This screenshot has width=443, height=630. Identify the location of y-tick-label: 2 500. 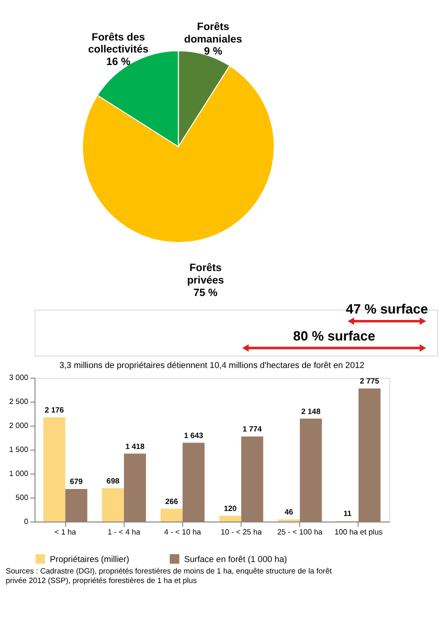
(18, 401).